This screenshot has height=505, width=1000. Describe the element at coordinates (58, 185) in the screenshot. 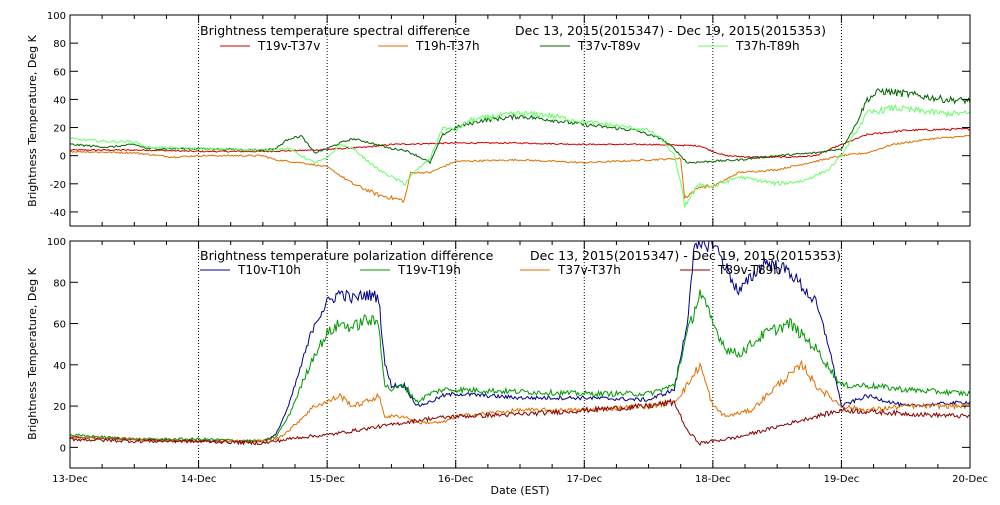

I see `spectral-y-tick-label: -20` at that location.